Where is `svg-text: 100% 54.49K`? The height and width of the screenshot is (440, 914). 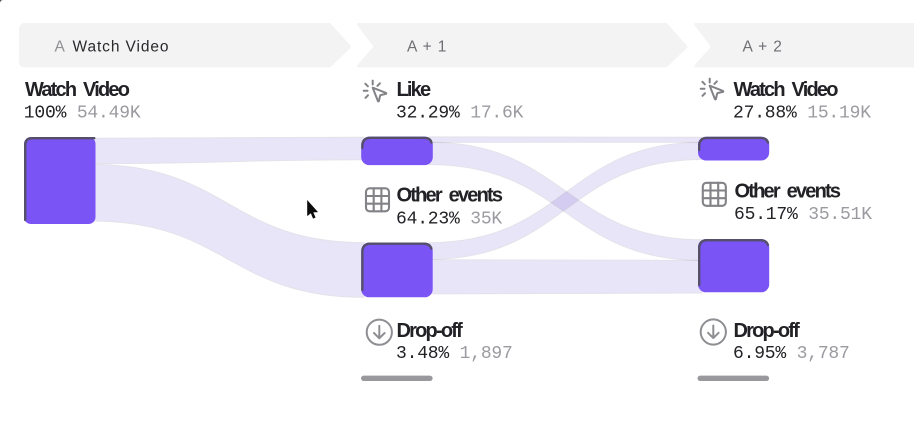 svg-text: 100% 54.49K is located at coordinates (82, 114).